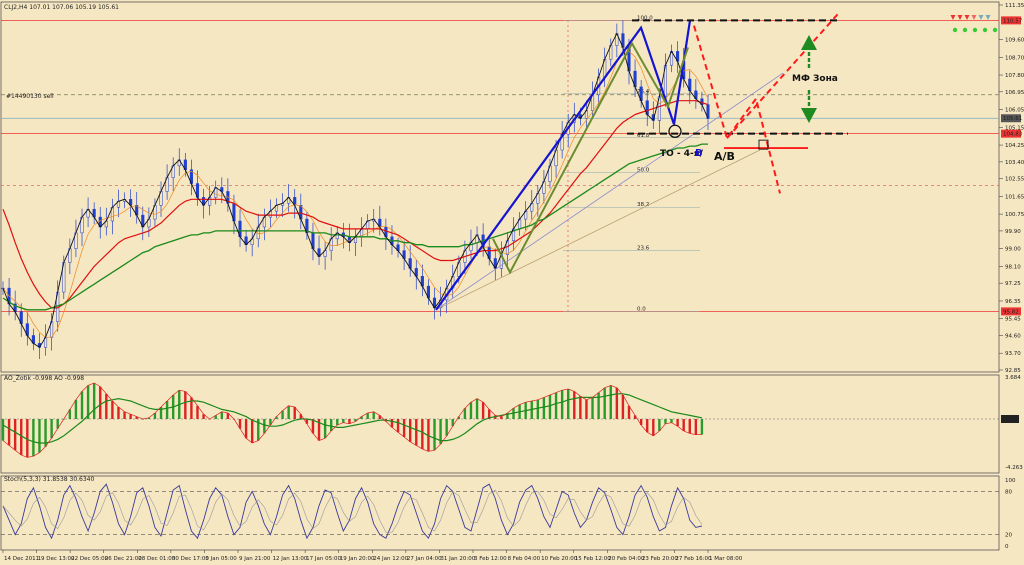 Image resolution: width=1024 pixels, height=565 pixels. What do you see at coordinates (660, 559) in the screenshot?
I see `date-tick-label: 23 Feb 20:00` at bounding box center [660, 559].